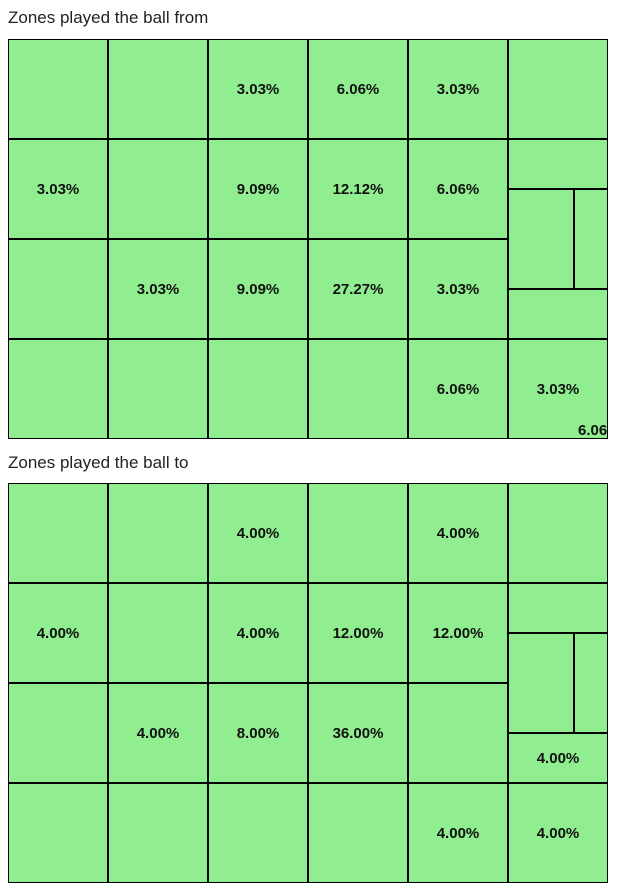 This screenshot has width=622, height=894. Describe the element at coordinates (58, 733) in the screenshot. I see `to-zone-r3-c1` at that location.